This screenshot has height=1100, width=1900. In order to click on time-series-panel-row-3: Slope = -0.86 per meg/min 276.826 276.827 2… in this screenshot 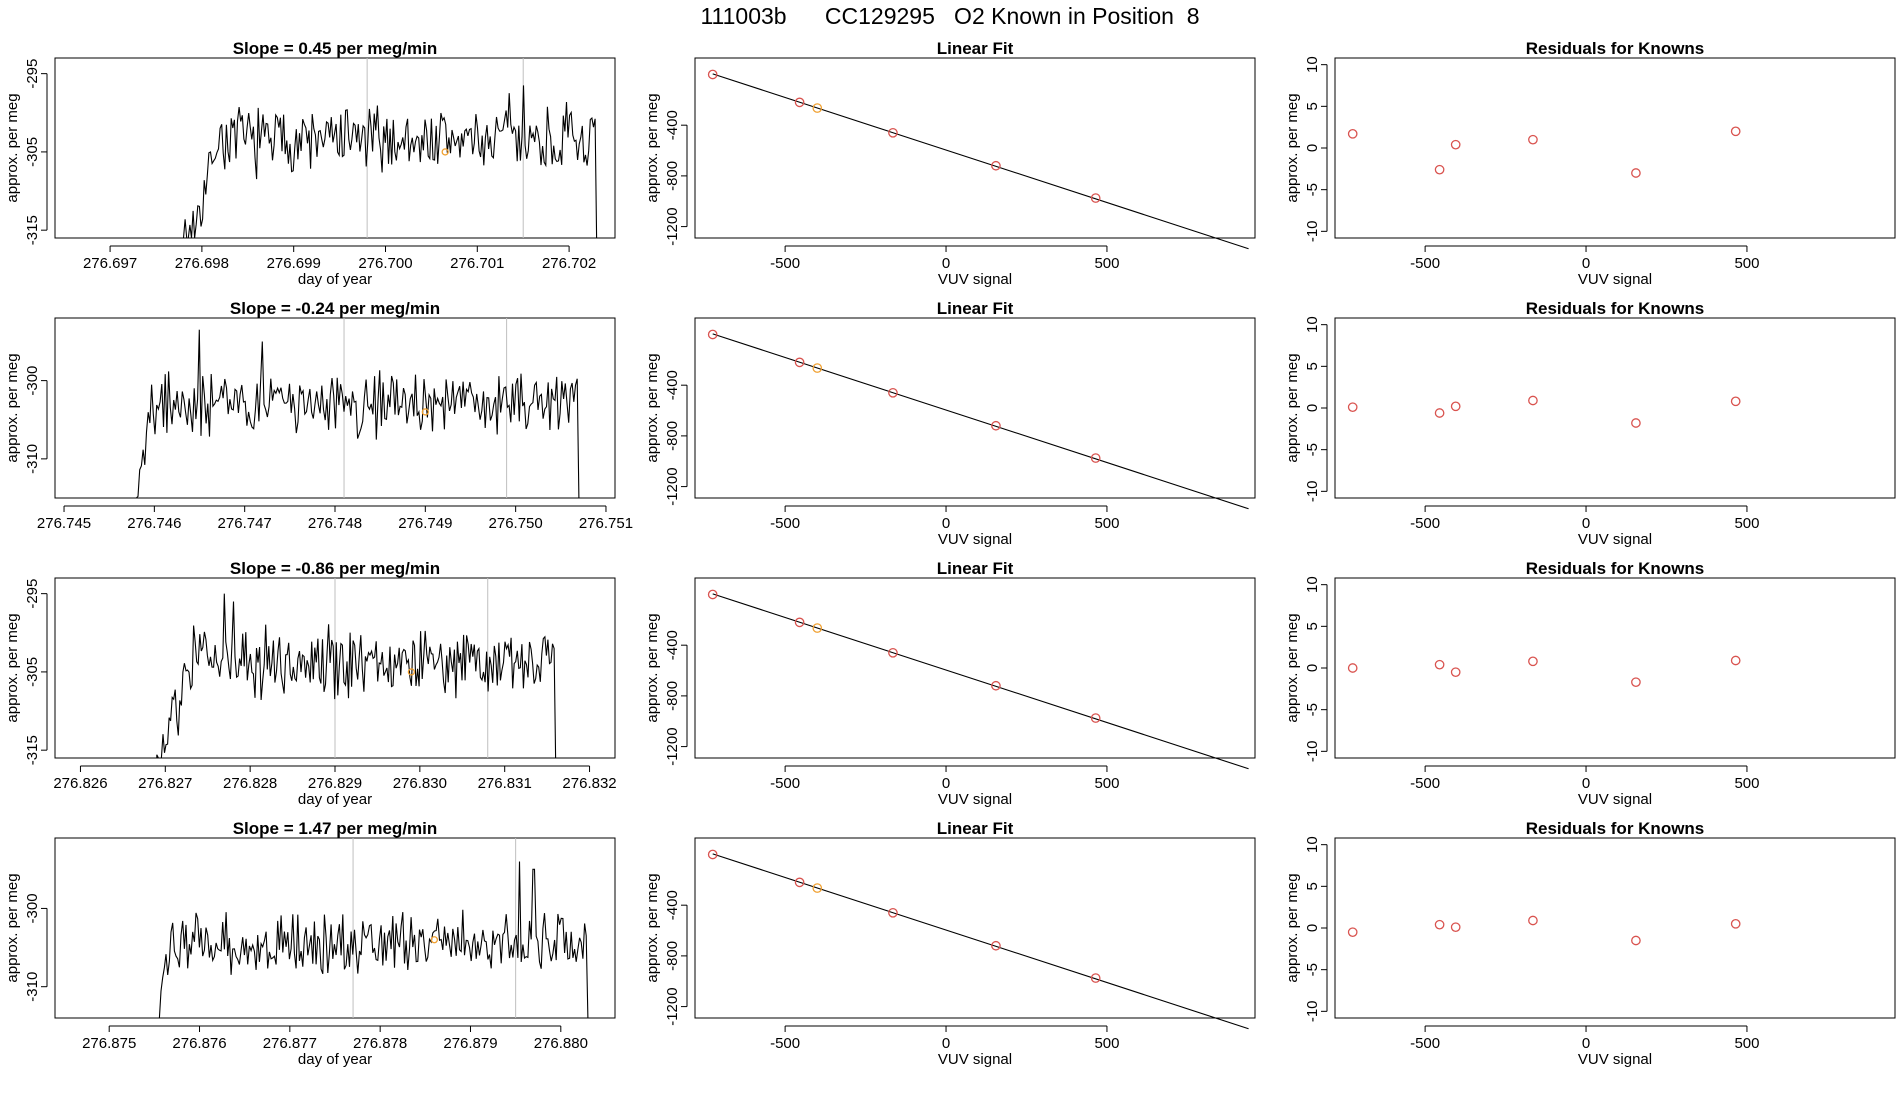, I will do `click(310, 683)`.